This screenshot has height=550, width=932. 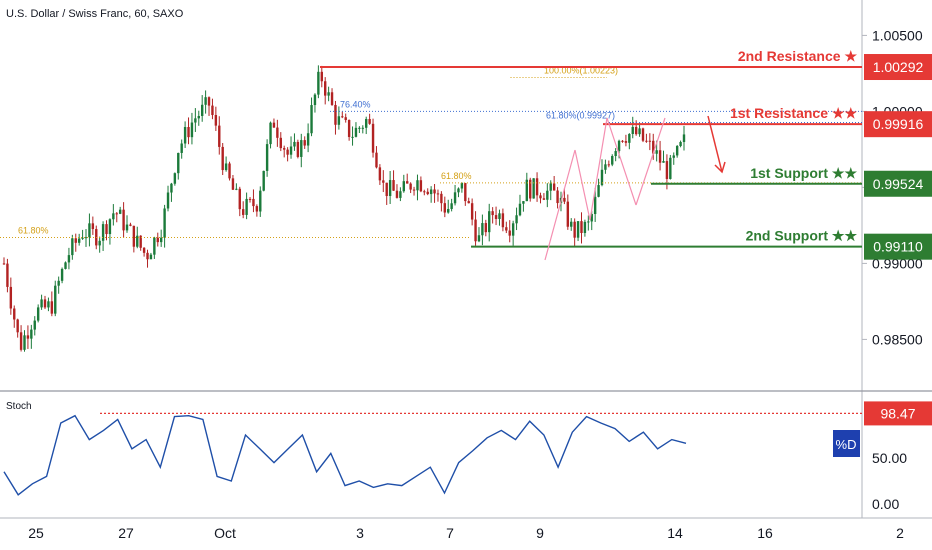 I want to click on fib-level-label: 76.40%, so click(x=355, y=104).